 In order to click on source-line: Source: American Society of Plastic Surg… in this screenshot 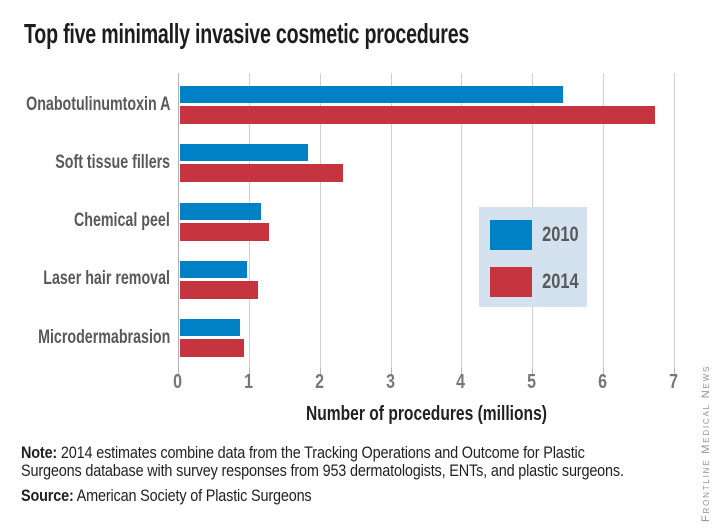, I will do `click(192, 496)`.